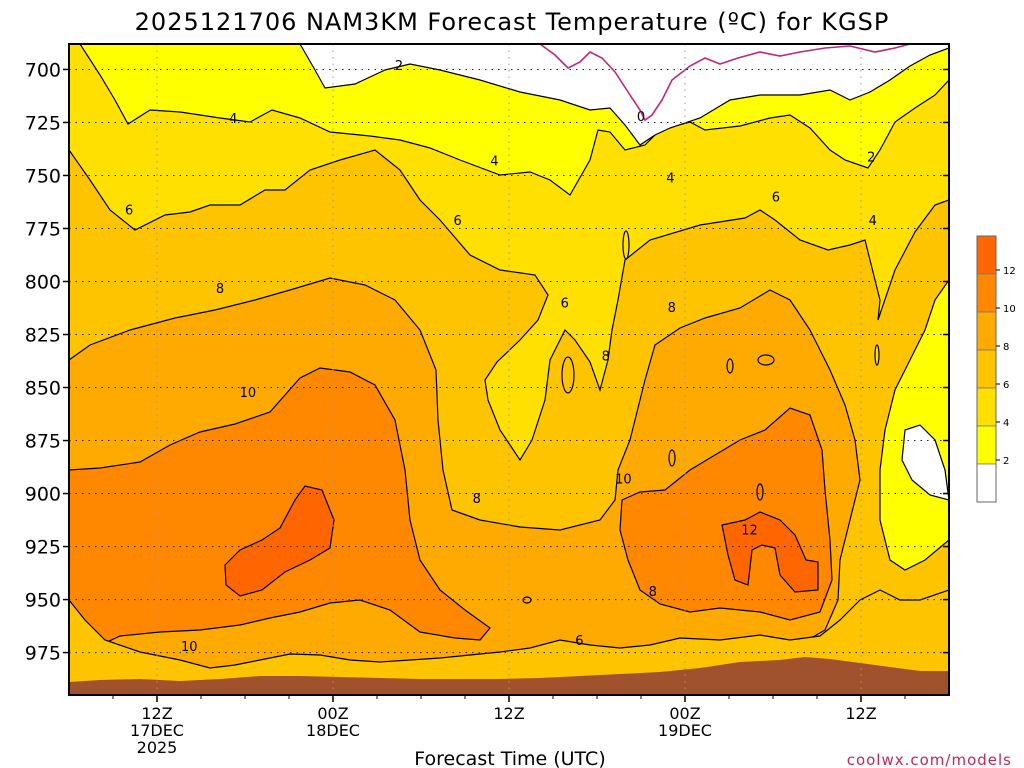 Image resolution: width=1024 pixels, height=768 pixels. I want to click on y-tick-label: 900, so click(43, 495).